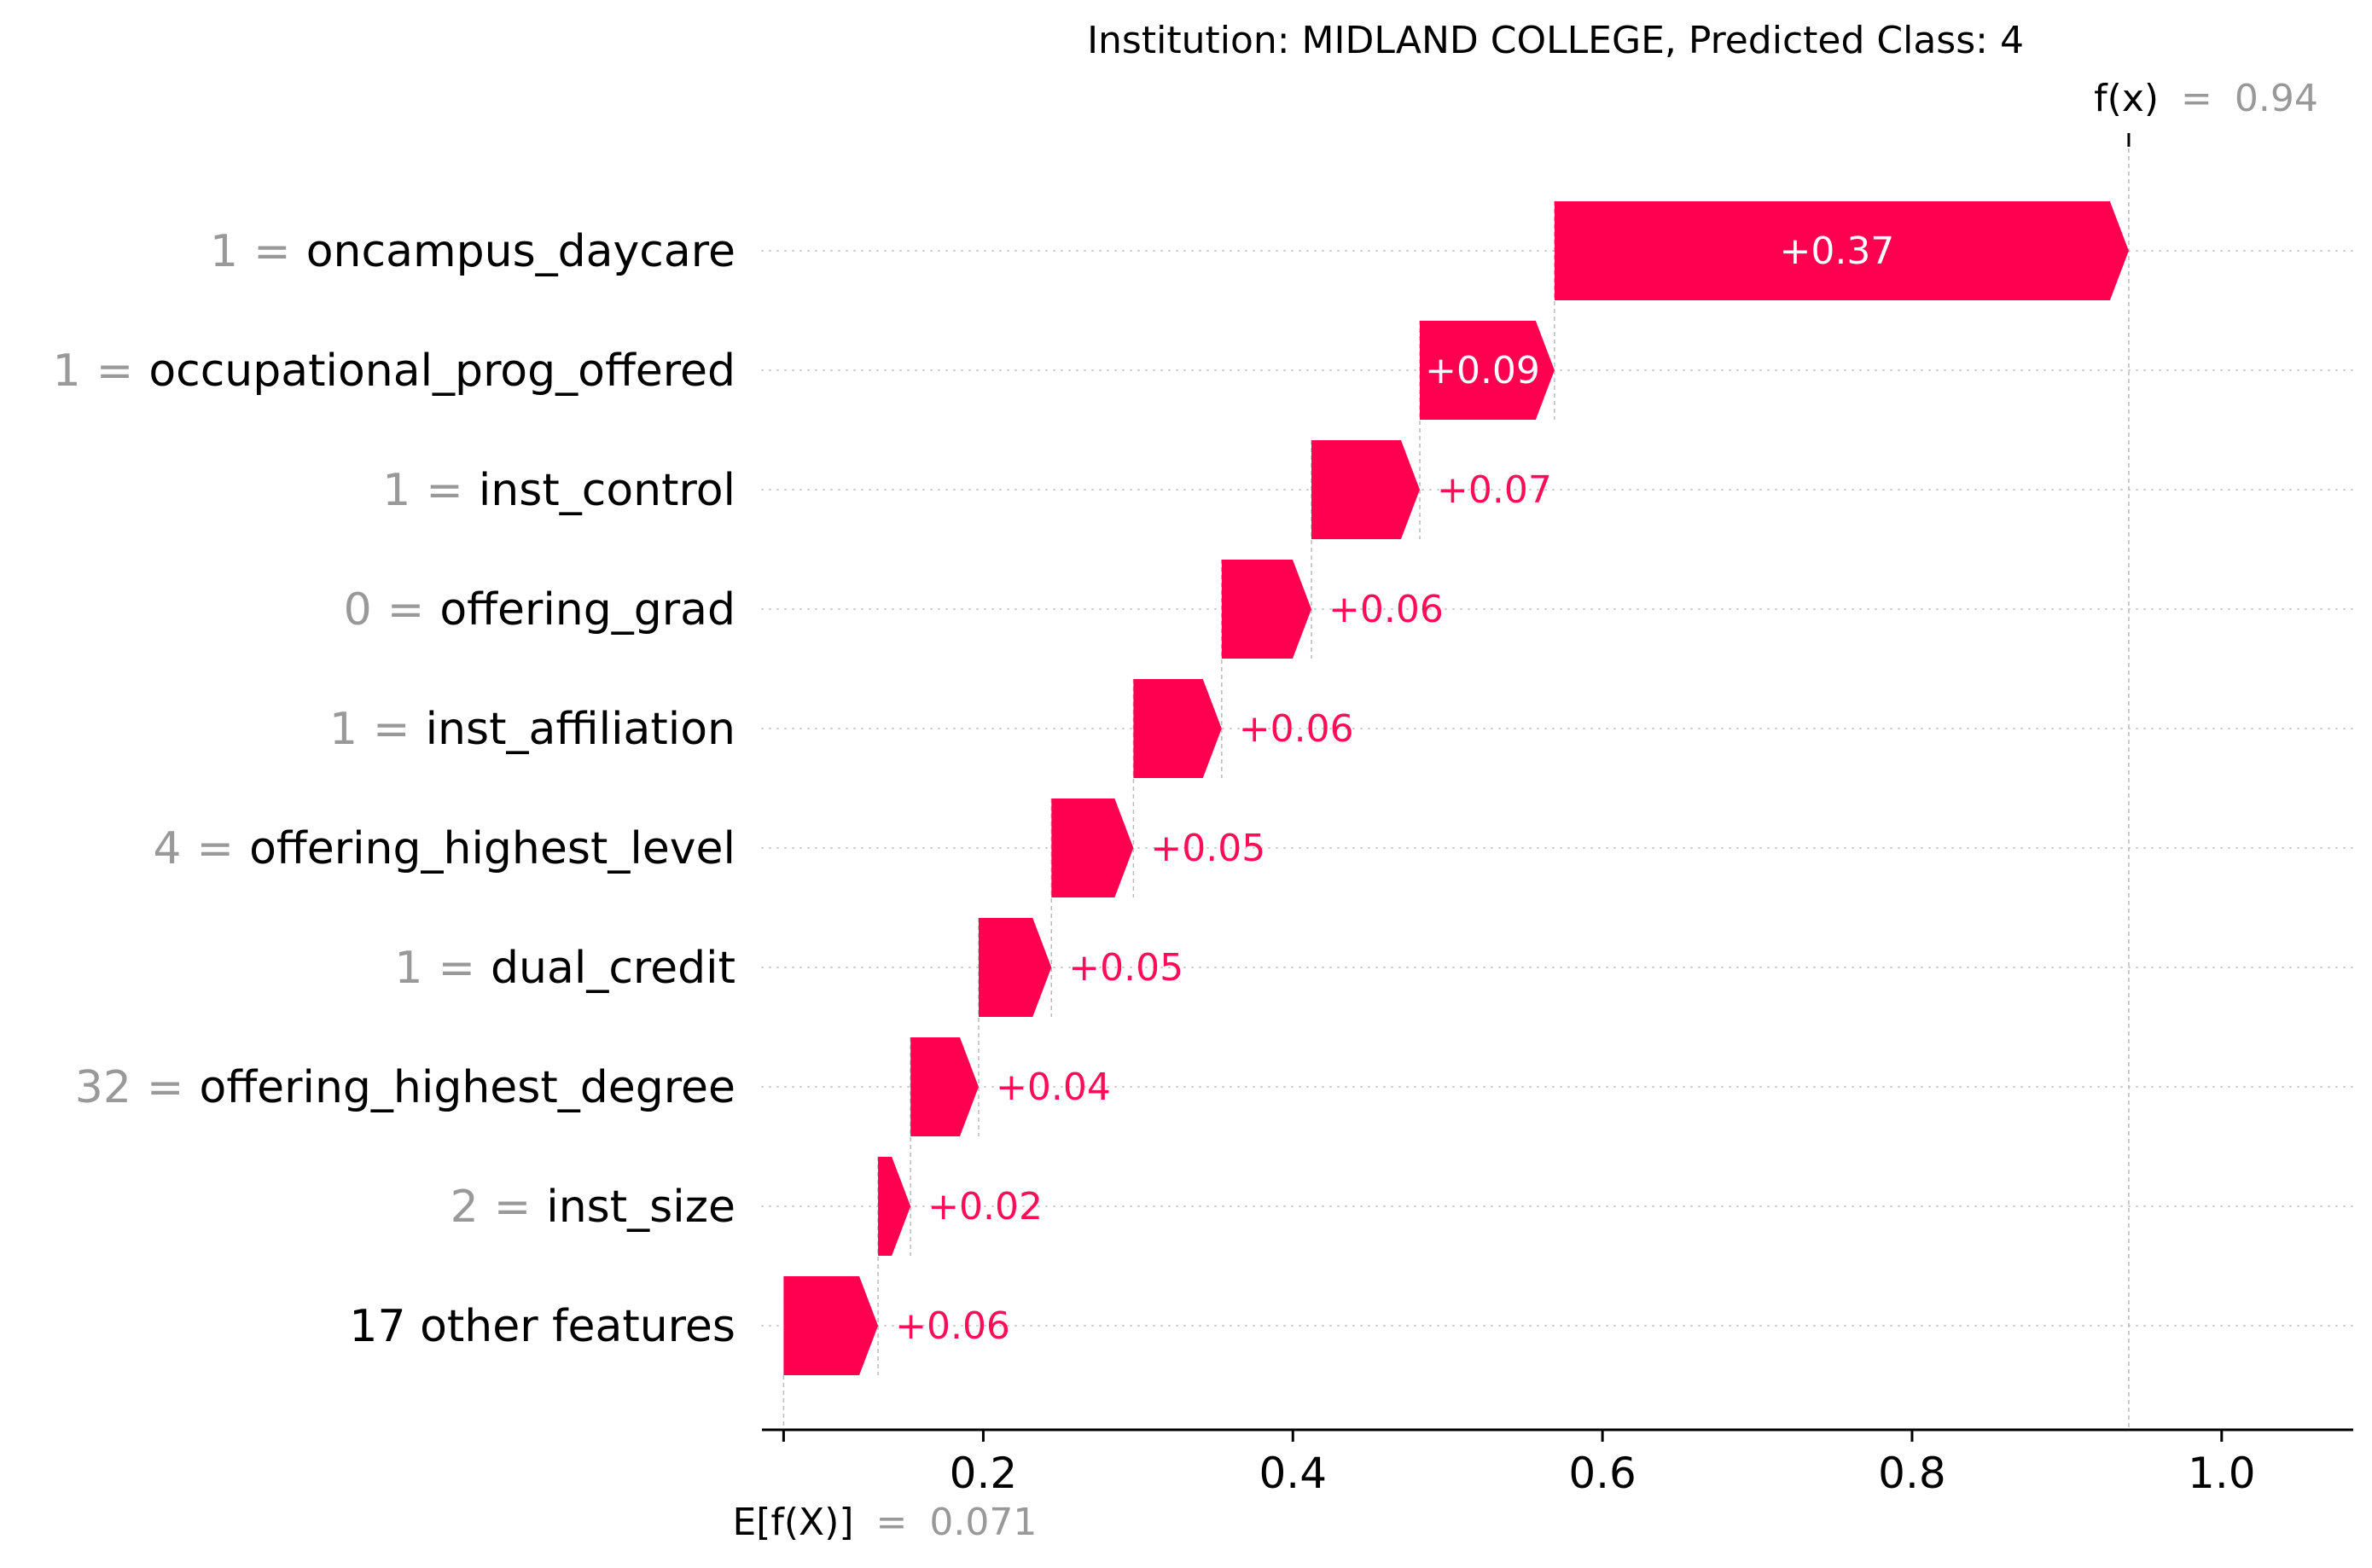 The height and width of the screenshot is (1568, 2372). I want to click on feature-value: 0, so click(358, 610).